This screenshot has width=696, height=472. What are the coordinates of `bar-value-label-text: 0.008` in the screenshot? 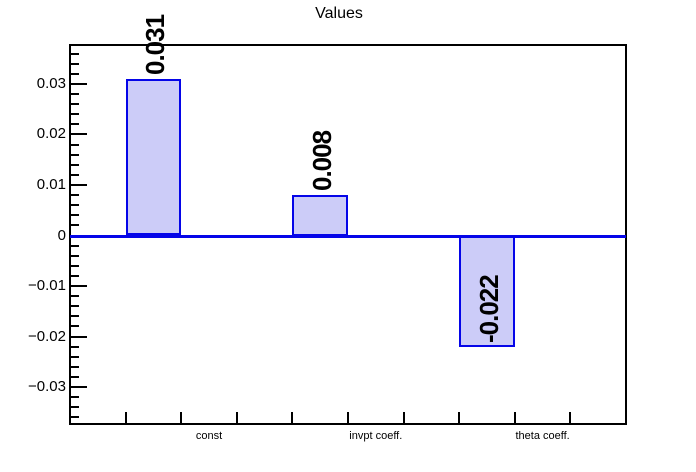 It's located at (322, 161).